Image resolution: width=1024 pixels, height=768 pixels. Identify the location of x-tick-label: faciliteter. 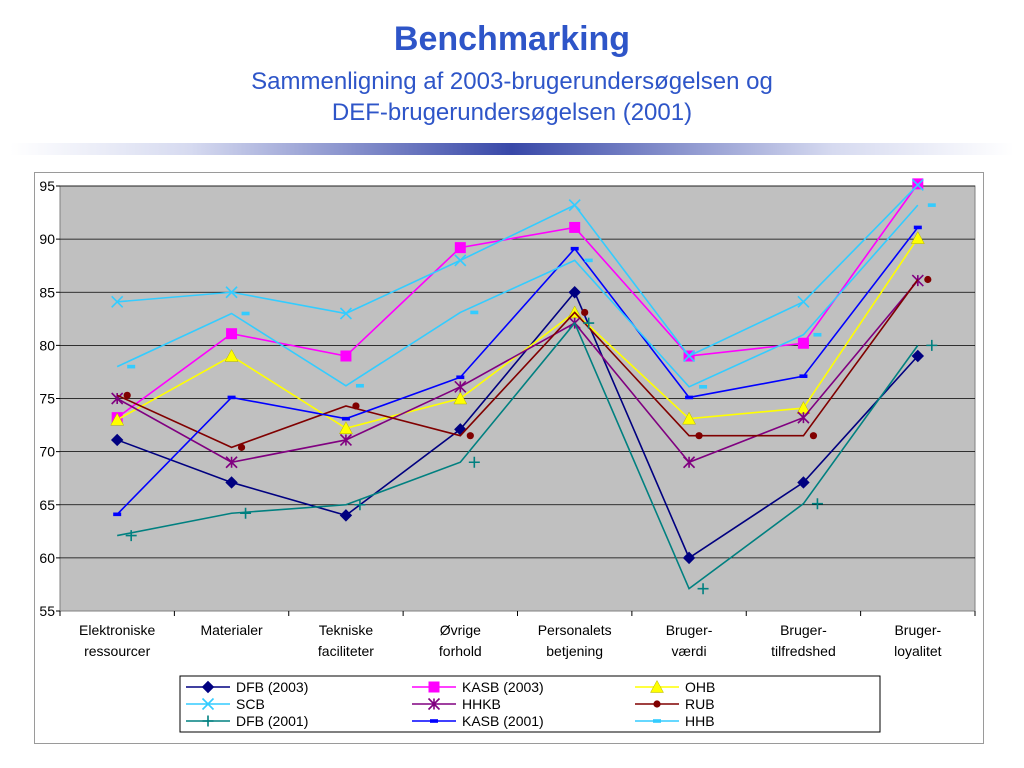
(346, 651).